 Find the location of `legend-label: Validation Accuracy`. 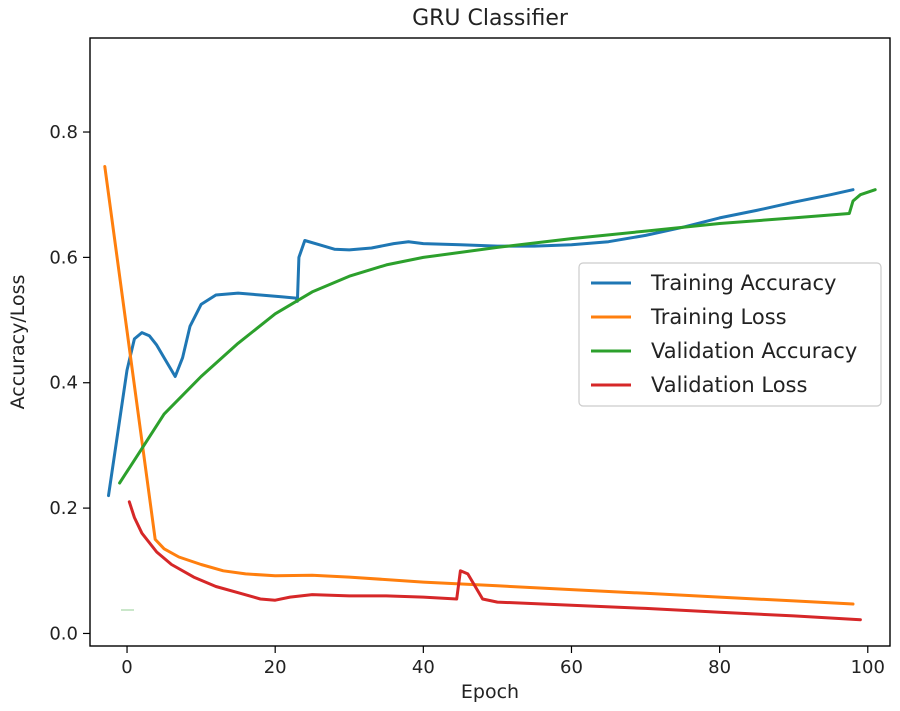

legend-label: Validation Accuracy is located at coordinates (754, 351).